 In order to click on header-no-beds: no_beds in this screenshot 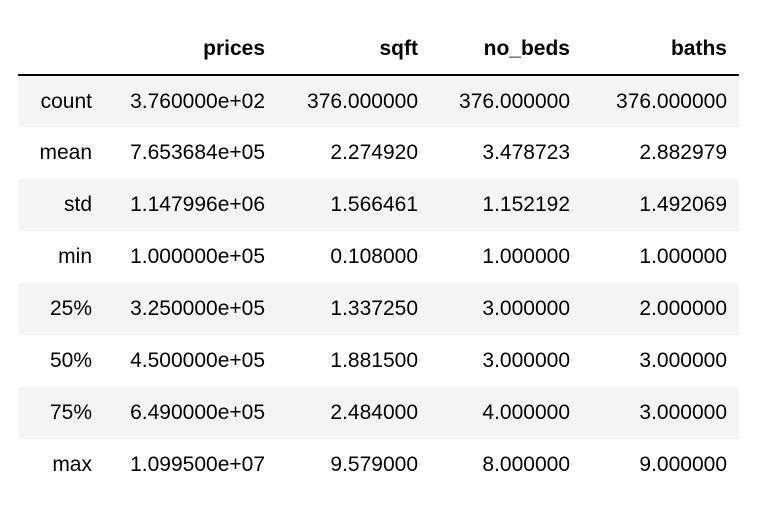, I will do `click(506, 50)`.